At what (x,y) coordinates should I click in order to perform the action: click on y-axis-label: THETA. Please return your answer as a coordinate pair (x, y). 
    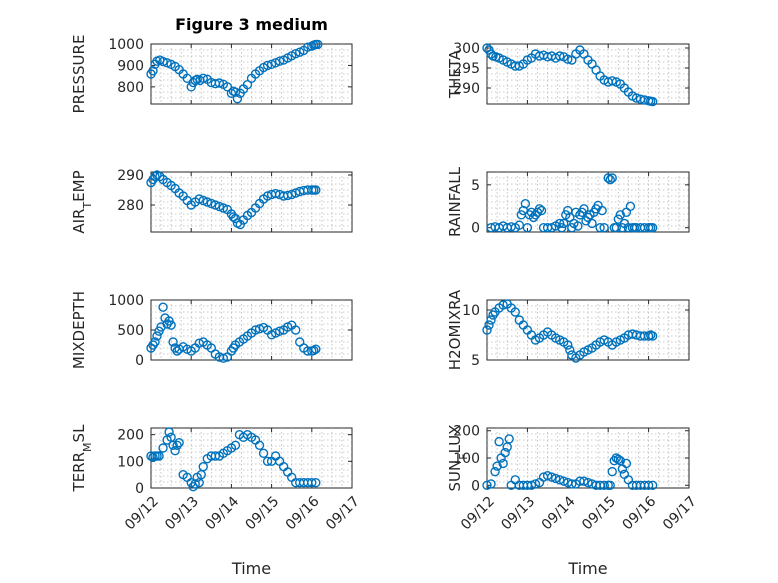
    Looking at the image, I should click on (455, 74).